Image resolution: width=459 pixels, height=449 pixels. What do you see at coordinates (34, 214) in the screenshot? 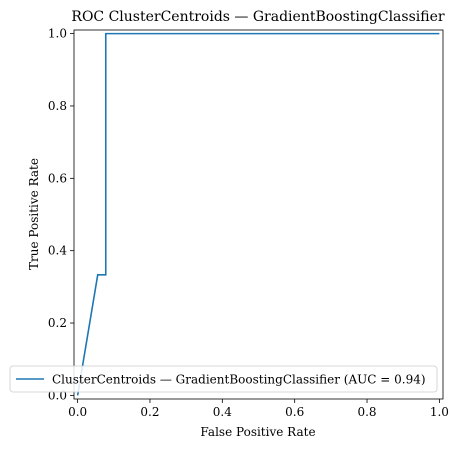
I see `y-axis-label: True Positive Rate` at bounding box center [34, 214].